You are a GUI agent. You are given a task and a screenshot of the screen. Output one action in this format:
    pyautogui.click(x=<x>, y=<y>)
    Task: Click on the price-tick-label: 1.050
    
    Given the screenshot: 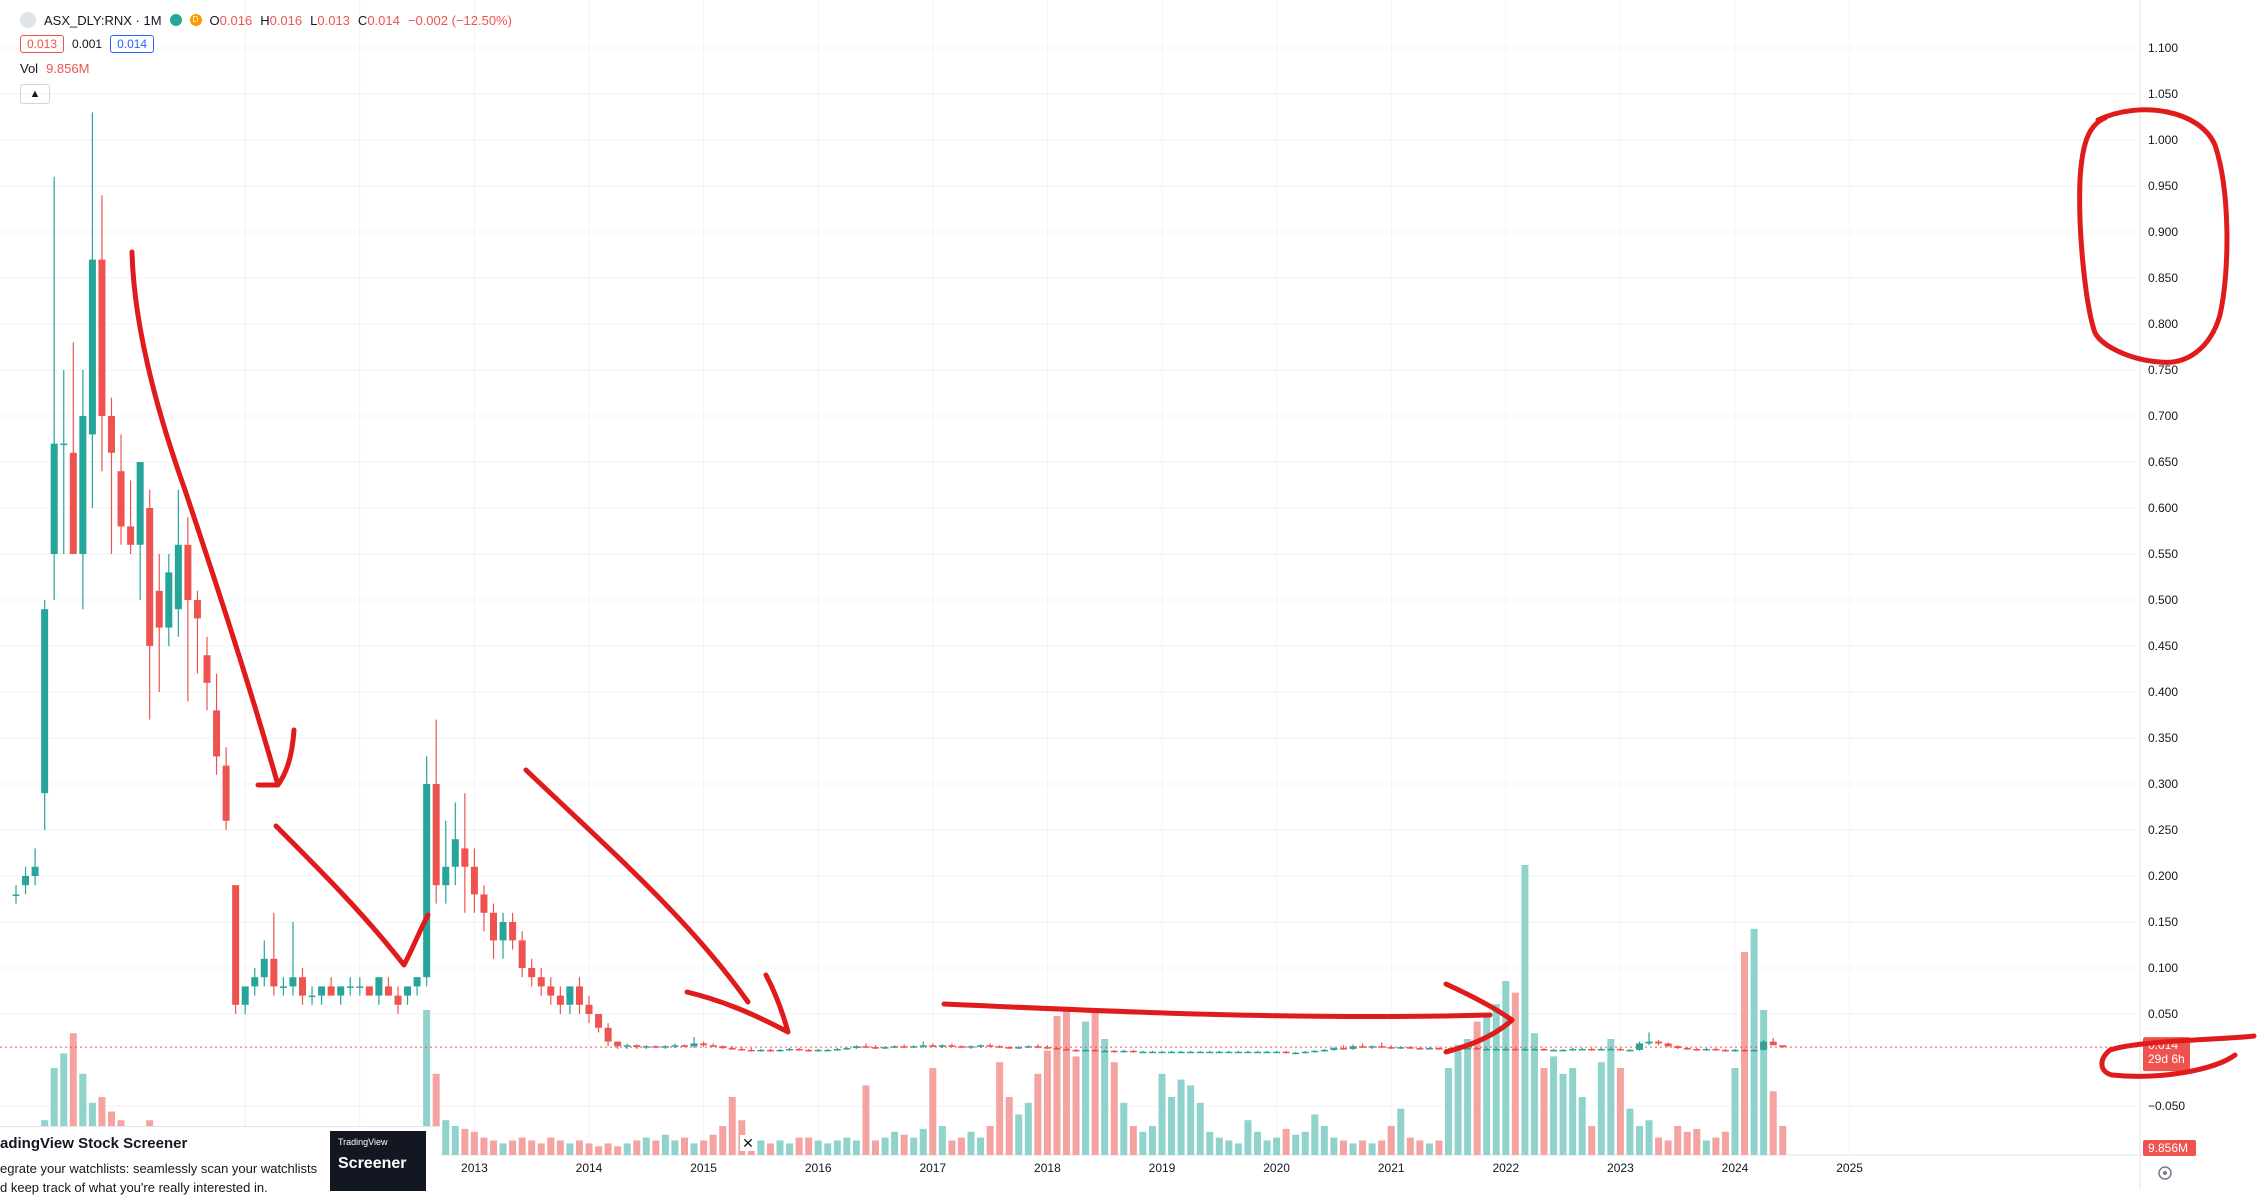 What is the action you would take?
    pyautogui.click(x=2163, y=94)
    